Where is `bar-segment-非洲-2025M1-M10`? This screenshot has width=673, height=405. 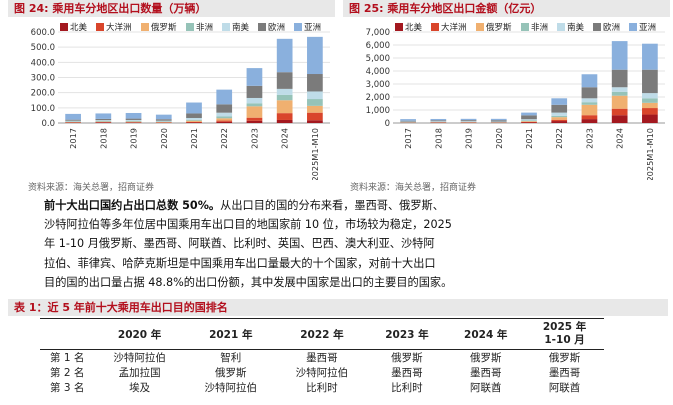 bar-segment-非洲-2025M1-M10 is located at coordinates (650, 100).